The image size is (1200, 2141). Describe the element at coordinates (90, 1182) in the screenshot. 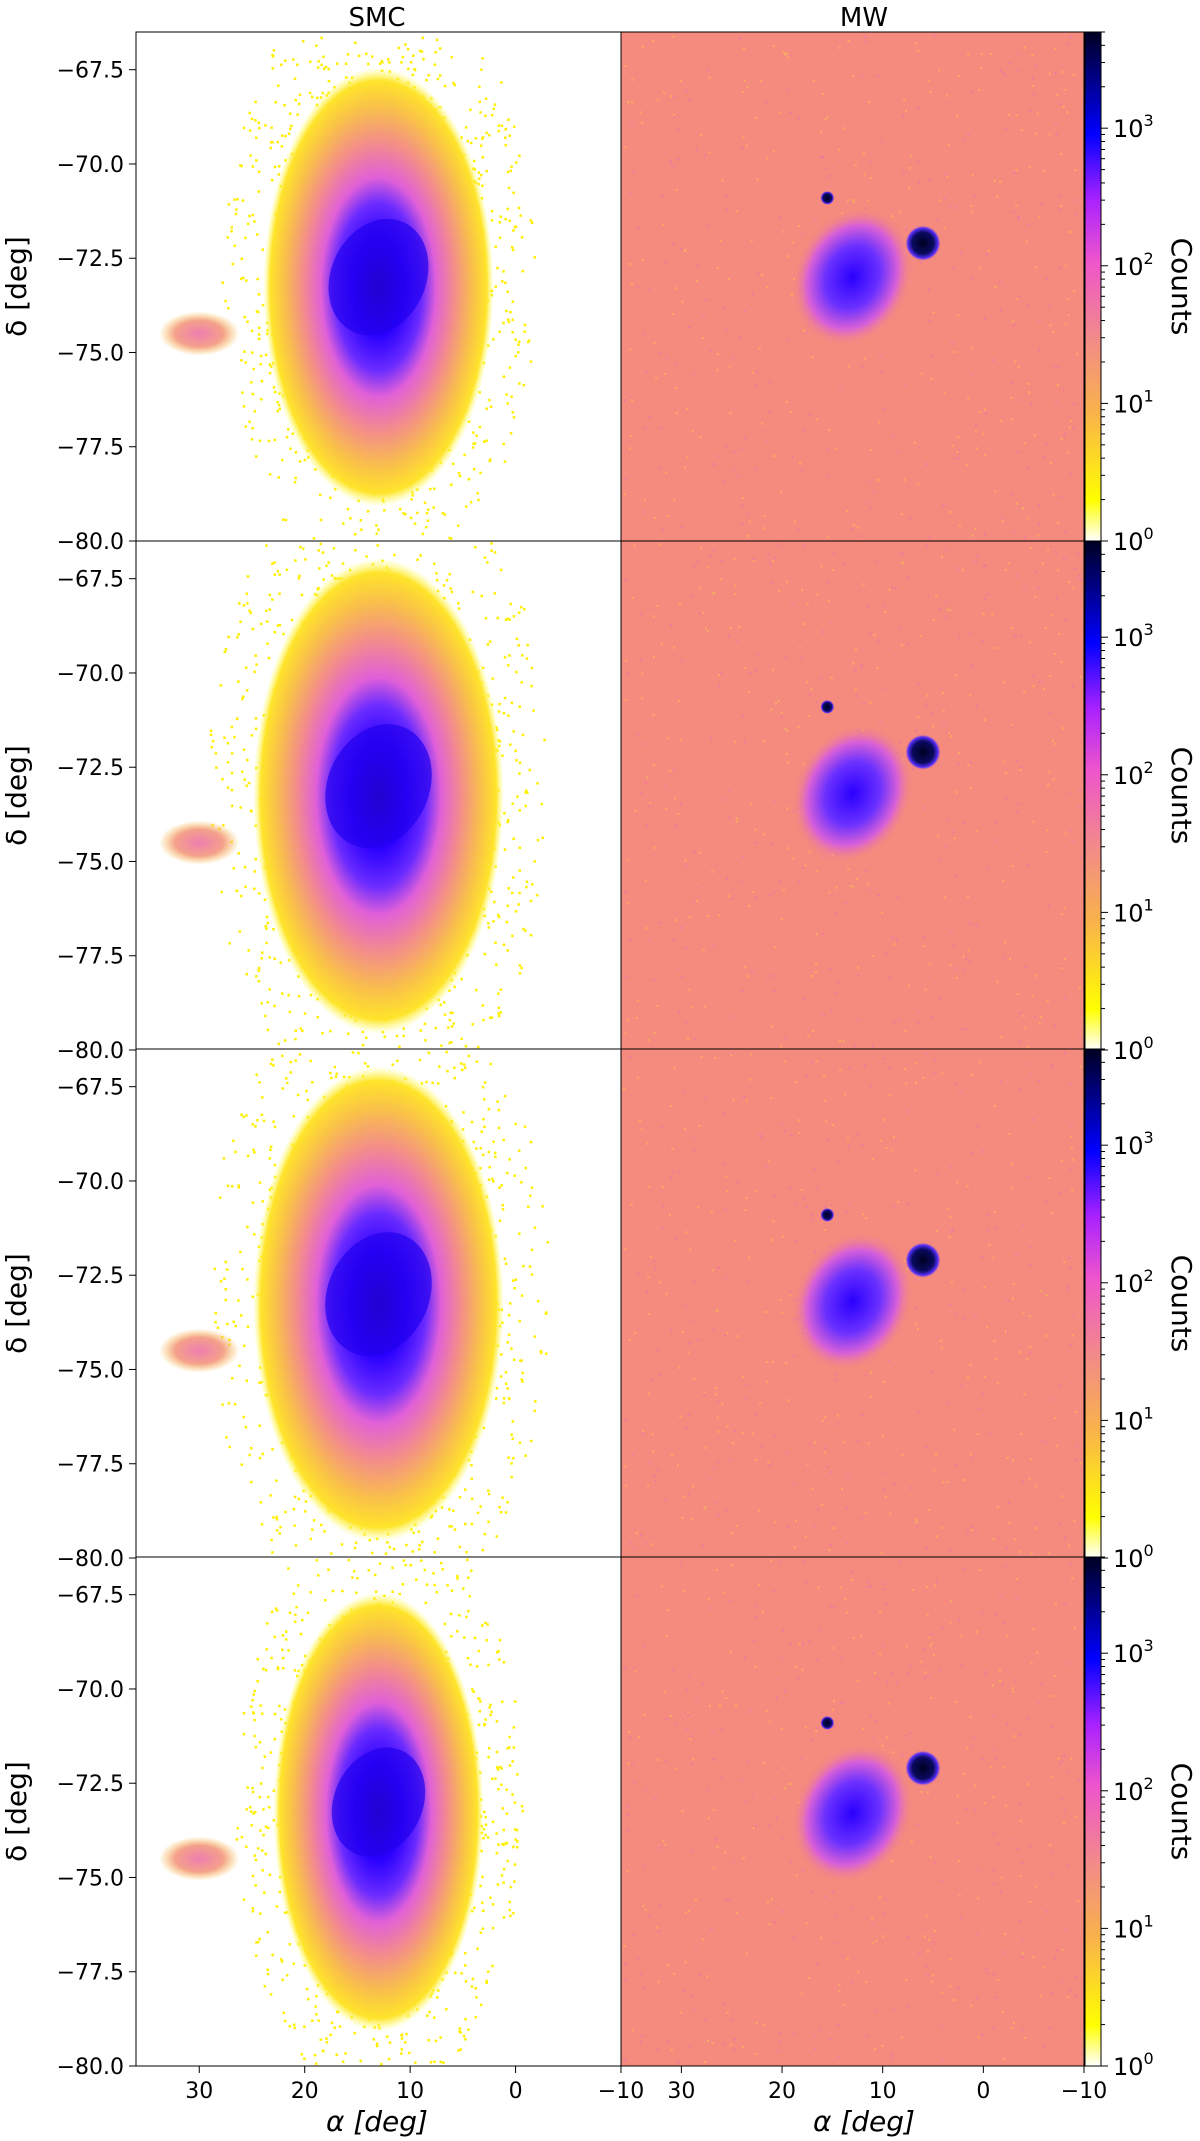

I see `y-tick-label: −70.0` at that location.